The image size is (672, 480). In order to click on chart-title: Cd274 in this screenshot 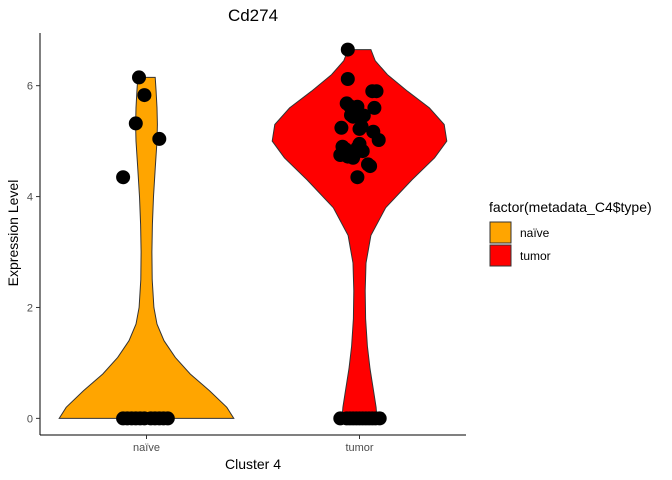, I will do `click(253, 15)`.